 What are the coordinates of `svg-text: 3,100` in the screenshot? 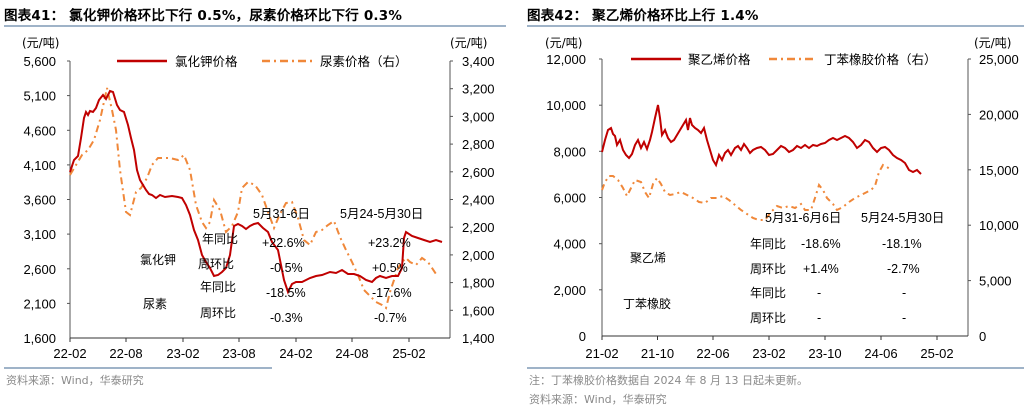 It's located at (39, 234).